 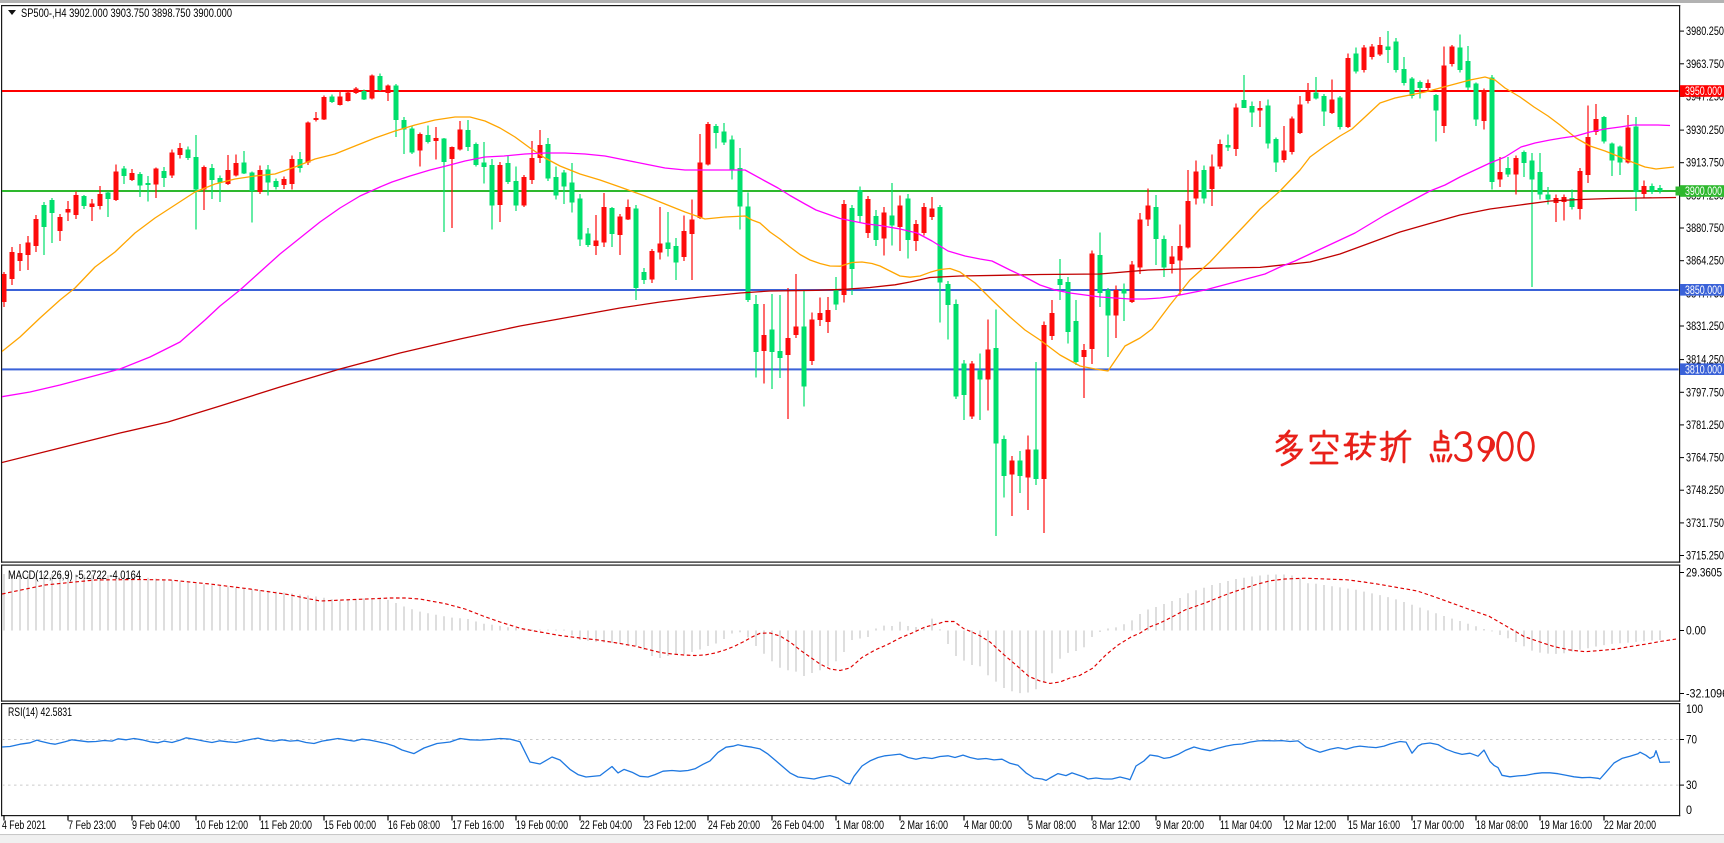 I want to click on svg-text: 17 Mar 00:00, so click(x=1438, y=826).